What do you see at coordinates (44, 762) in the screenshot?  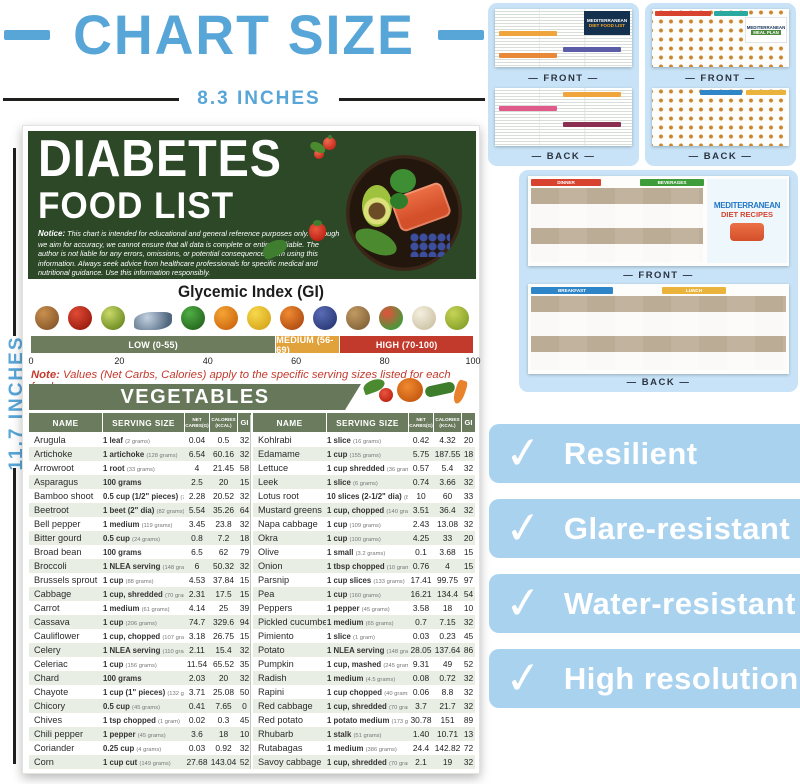 I see `food-name: Corn` at bounding box center [44, 762].